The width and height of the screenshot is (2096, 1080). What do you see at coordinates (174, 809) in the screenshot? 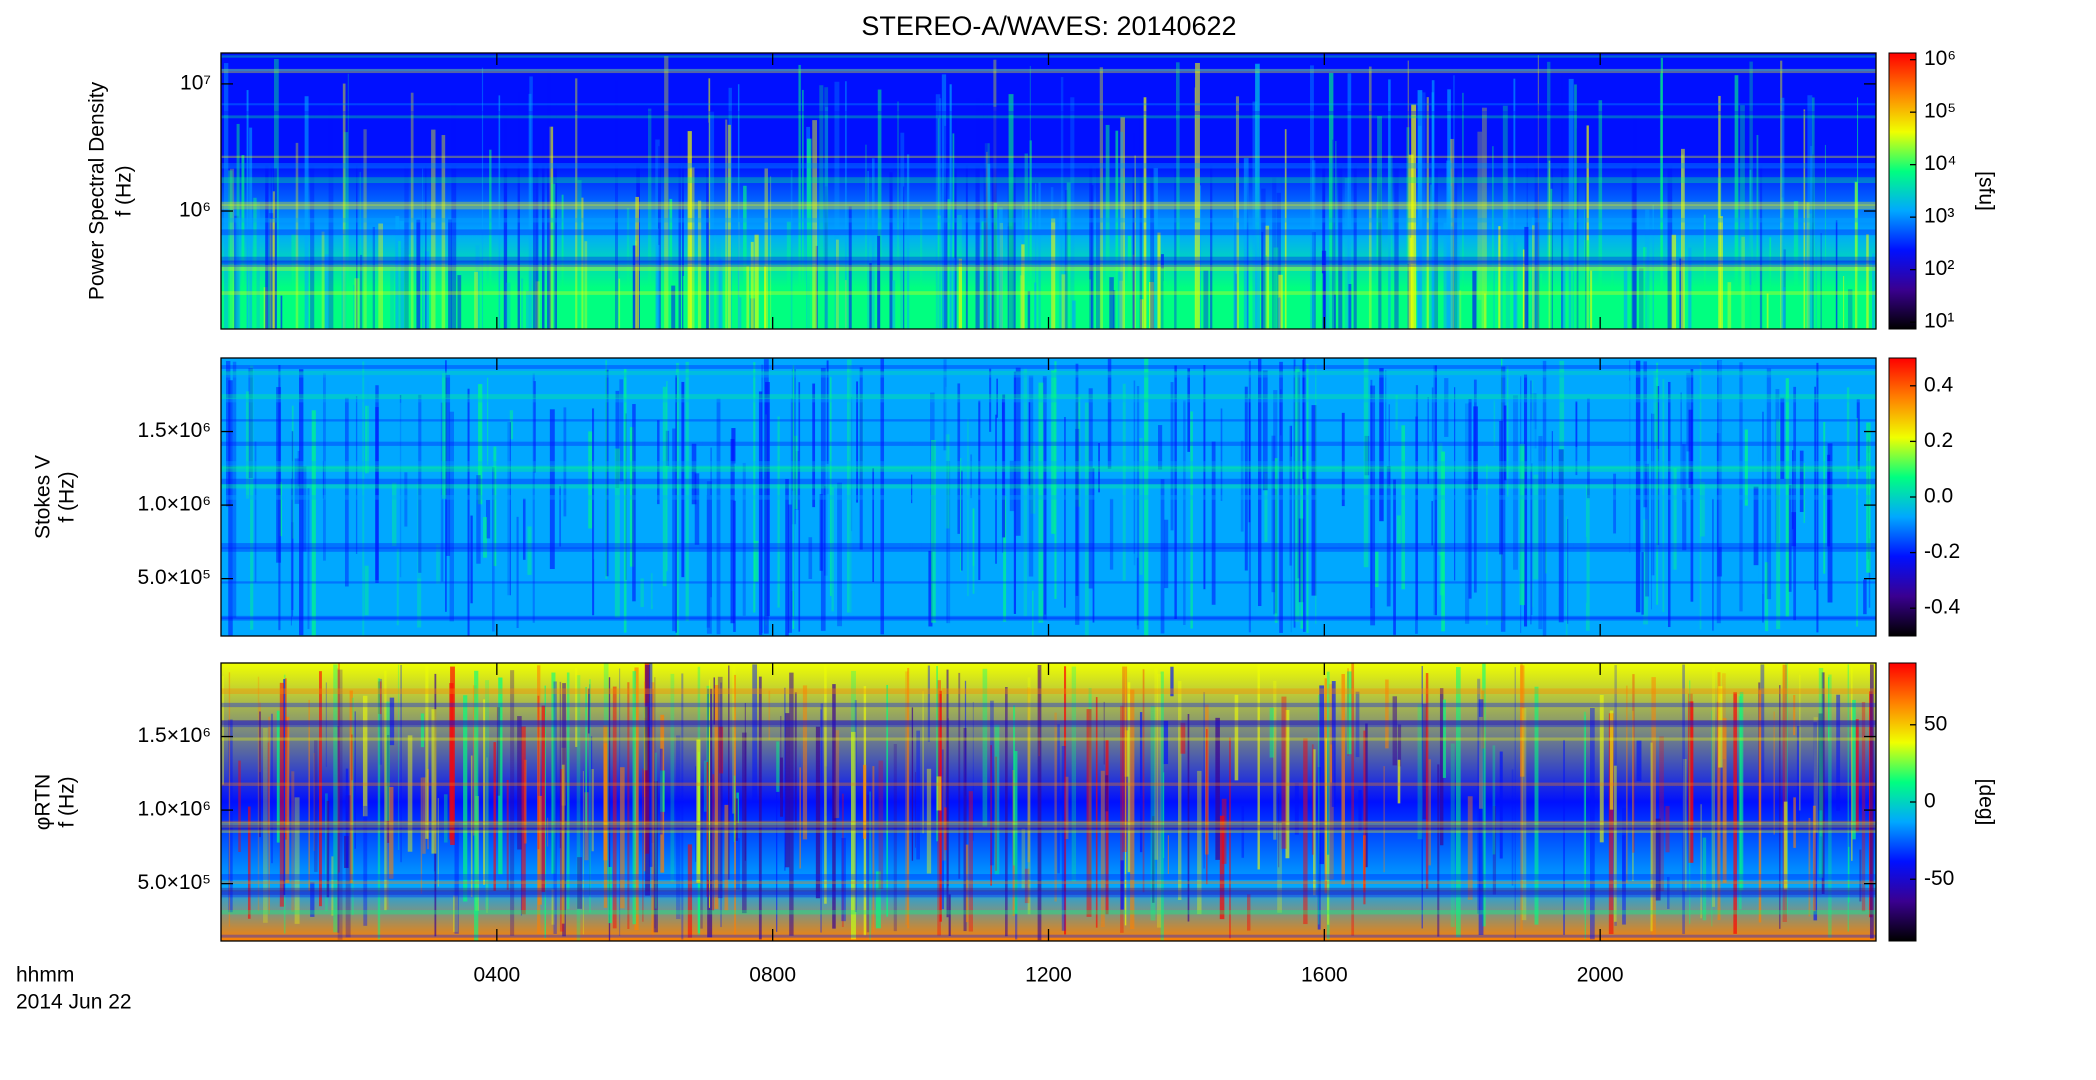
I see `y-tick-label: 1.0×10⁶` at bounding box center [174, 809].